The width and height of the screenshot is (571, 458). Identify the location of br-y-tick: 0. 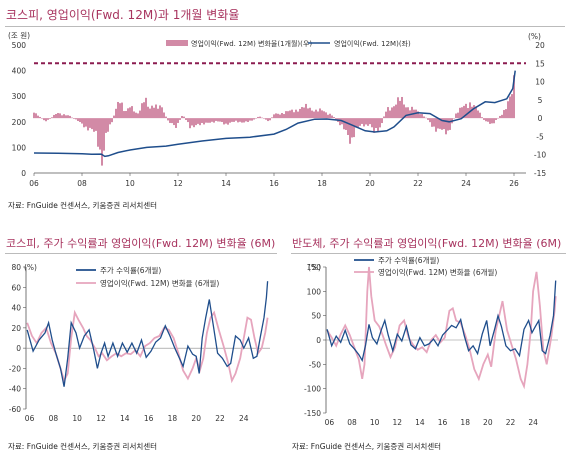
(318, 340).